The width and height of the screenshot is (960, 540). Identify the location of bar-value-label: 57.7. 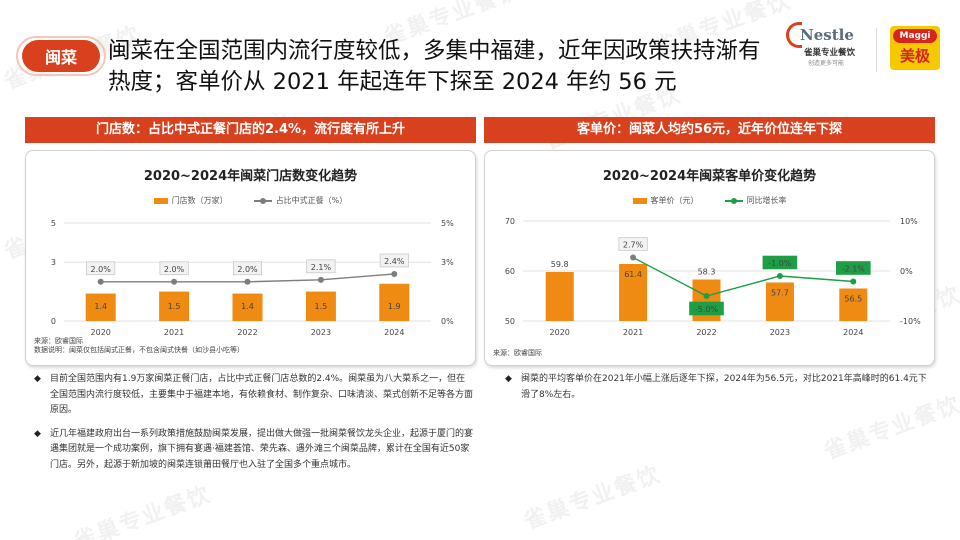
(780, 293).